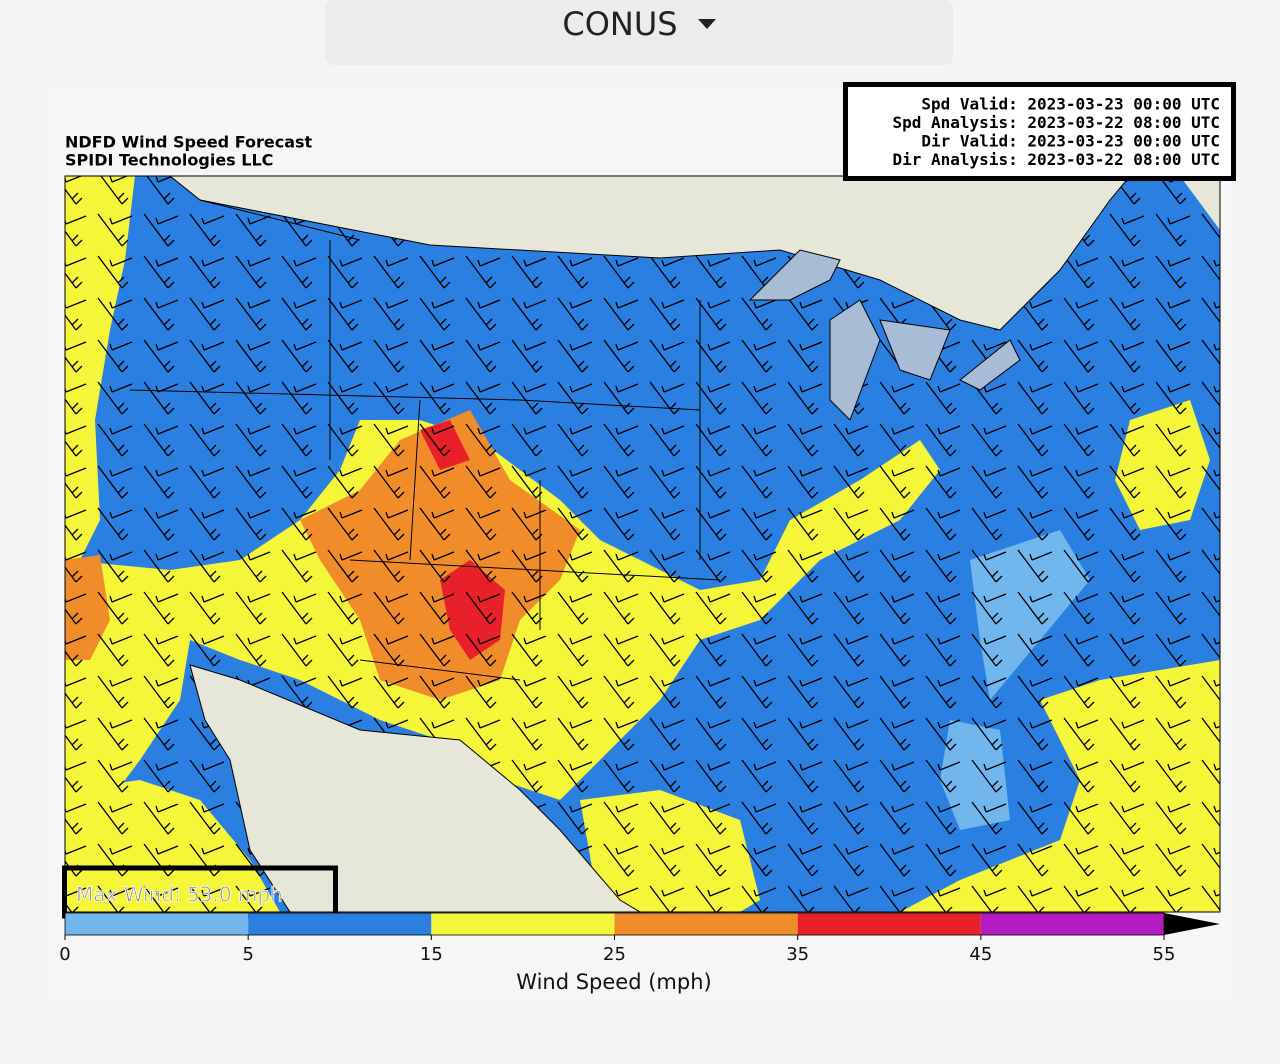  Describe the element at coordinates (980, 954) in the screenshot. I see `colorbar-tick-label: 45` at that location.